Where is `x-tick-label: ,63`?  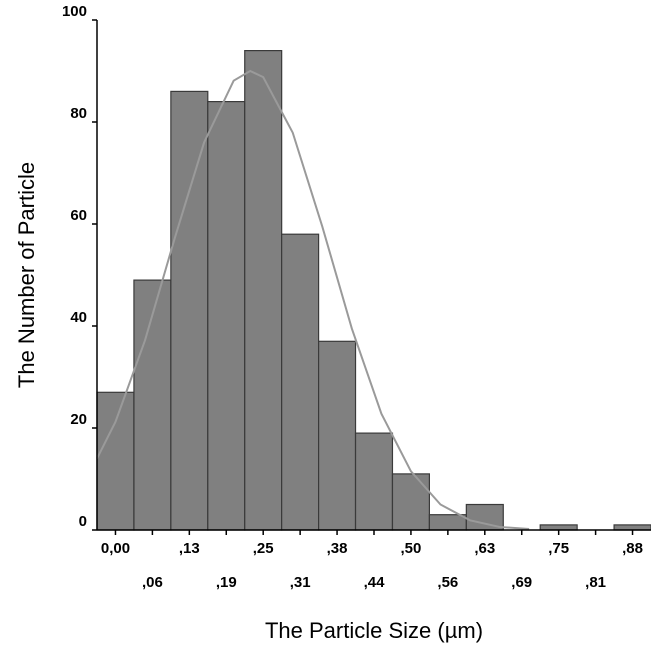 x-tick-label: ,63 is located at coordinates (484, 548).